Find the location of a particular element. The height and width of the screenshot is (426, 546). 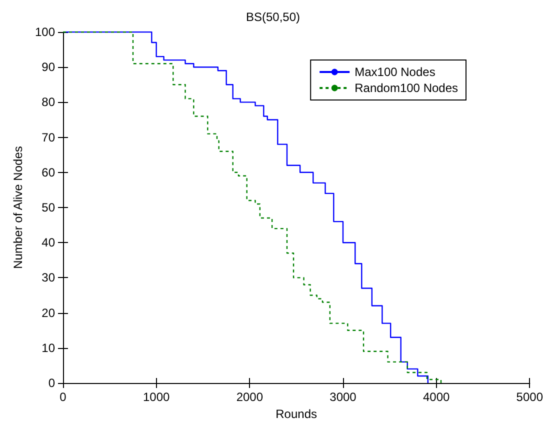

legend-label: Random100 Nodes is located at coordinates (406, 88).